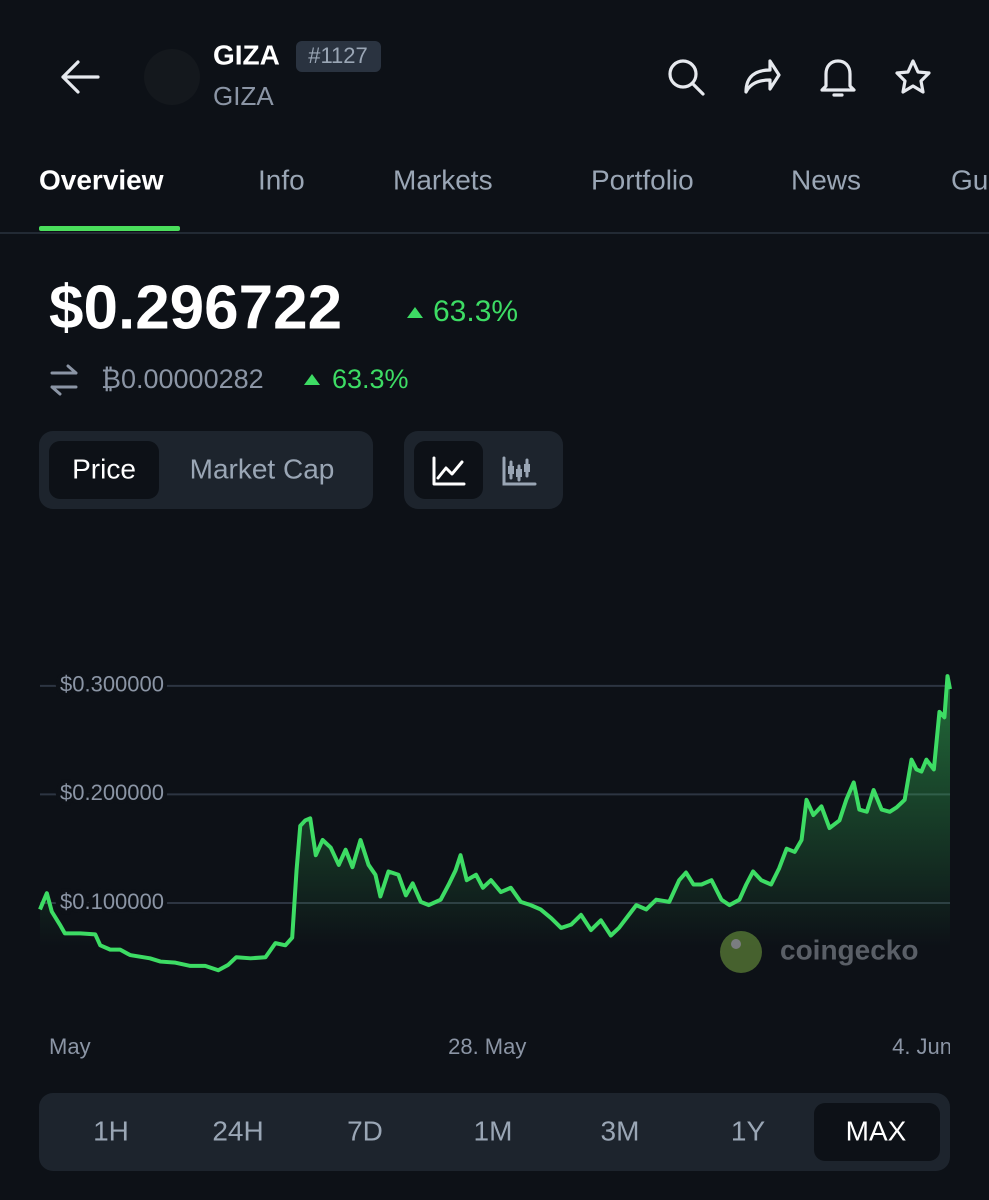  I want to click on range-option: MAX, so click(876, 1130).